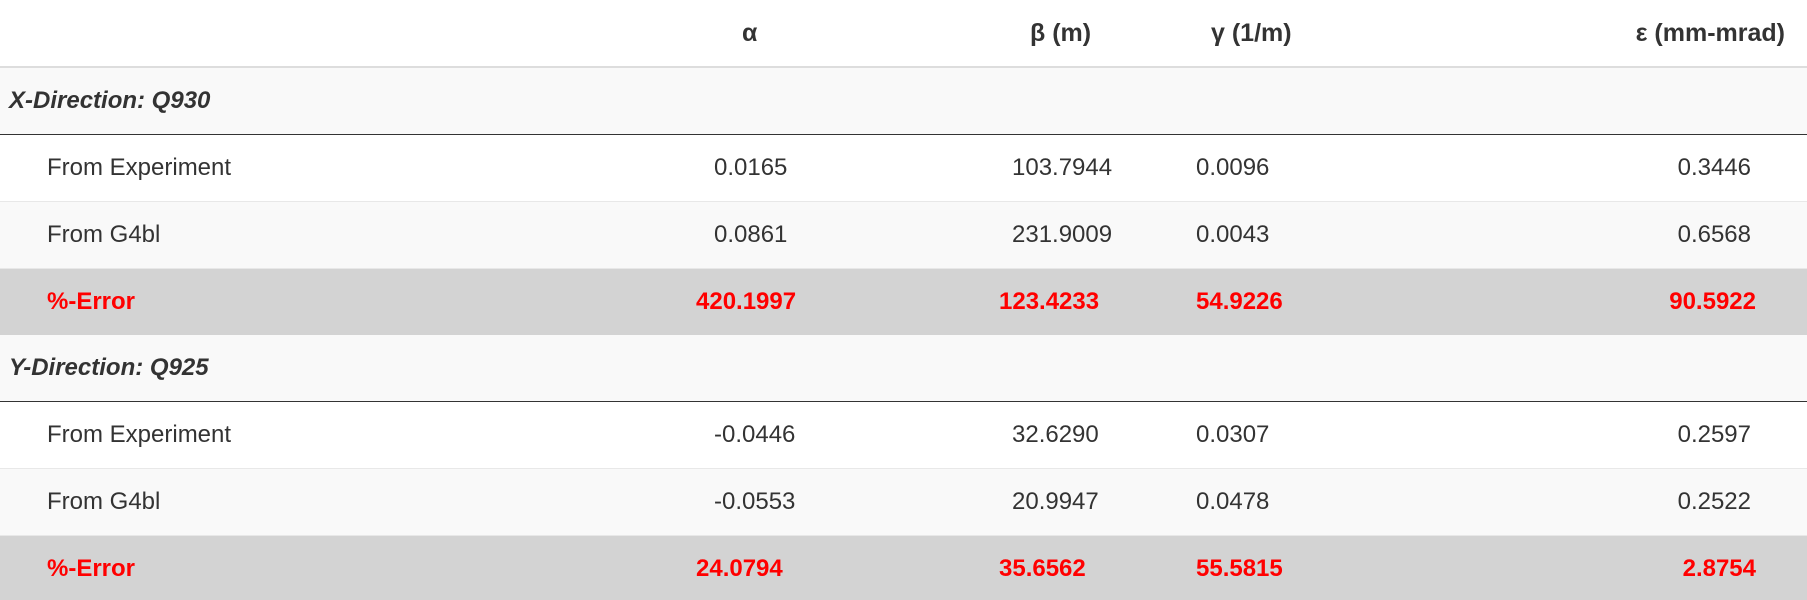 Image resolution: width=1807 pixels, height=600 pixels. Describe the element at coordinates (1665, 34) in the screenshot. I see `header-epsilon: ε (mm-mrad)` at that location.